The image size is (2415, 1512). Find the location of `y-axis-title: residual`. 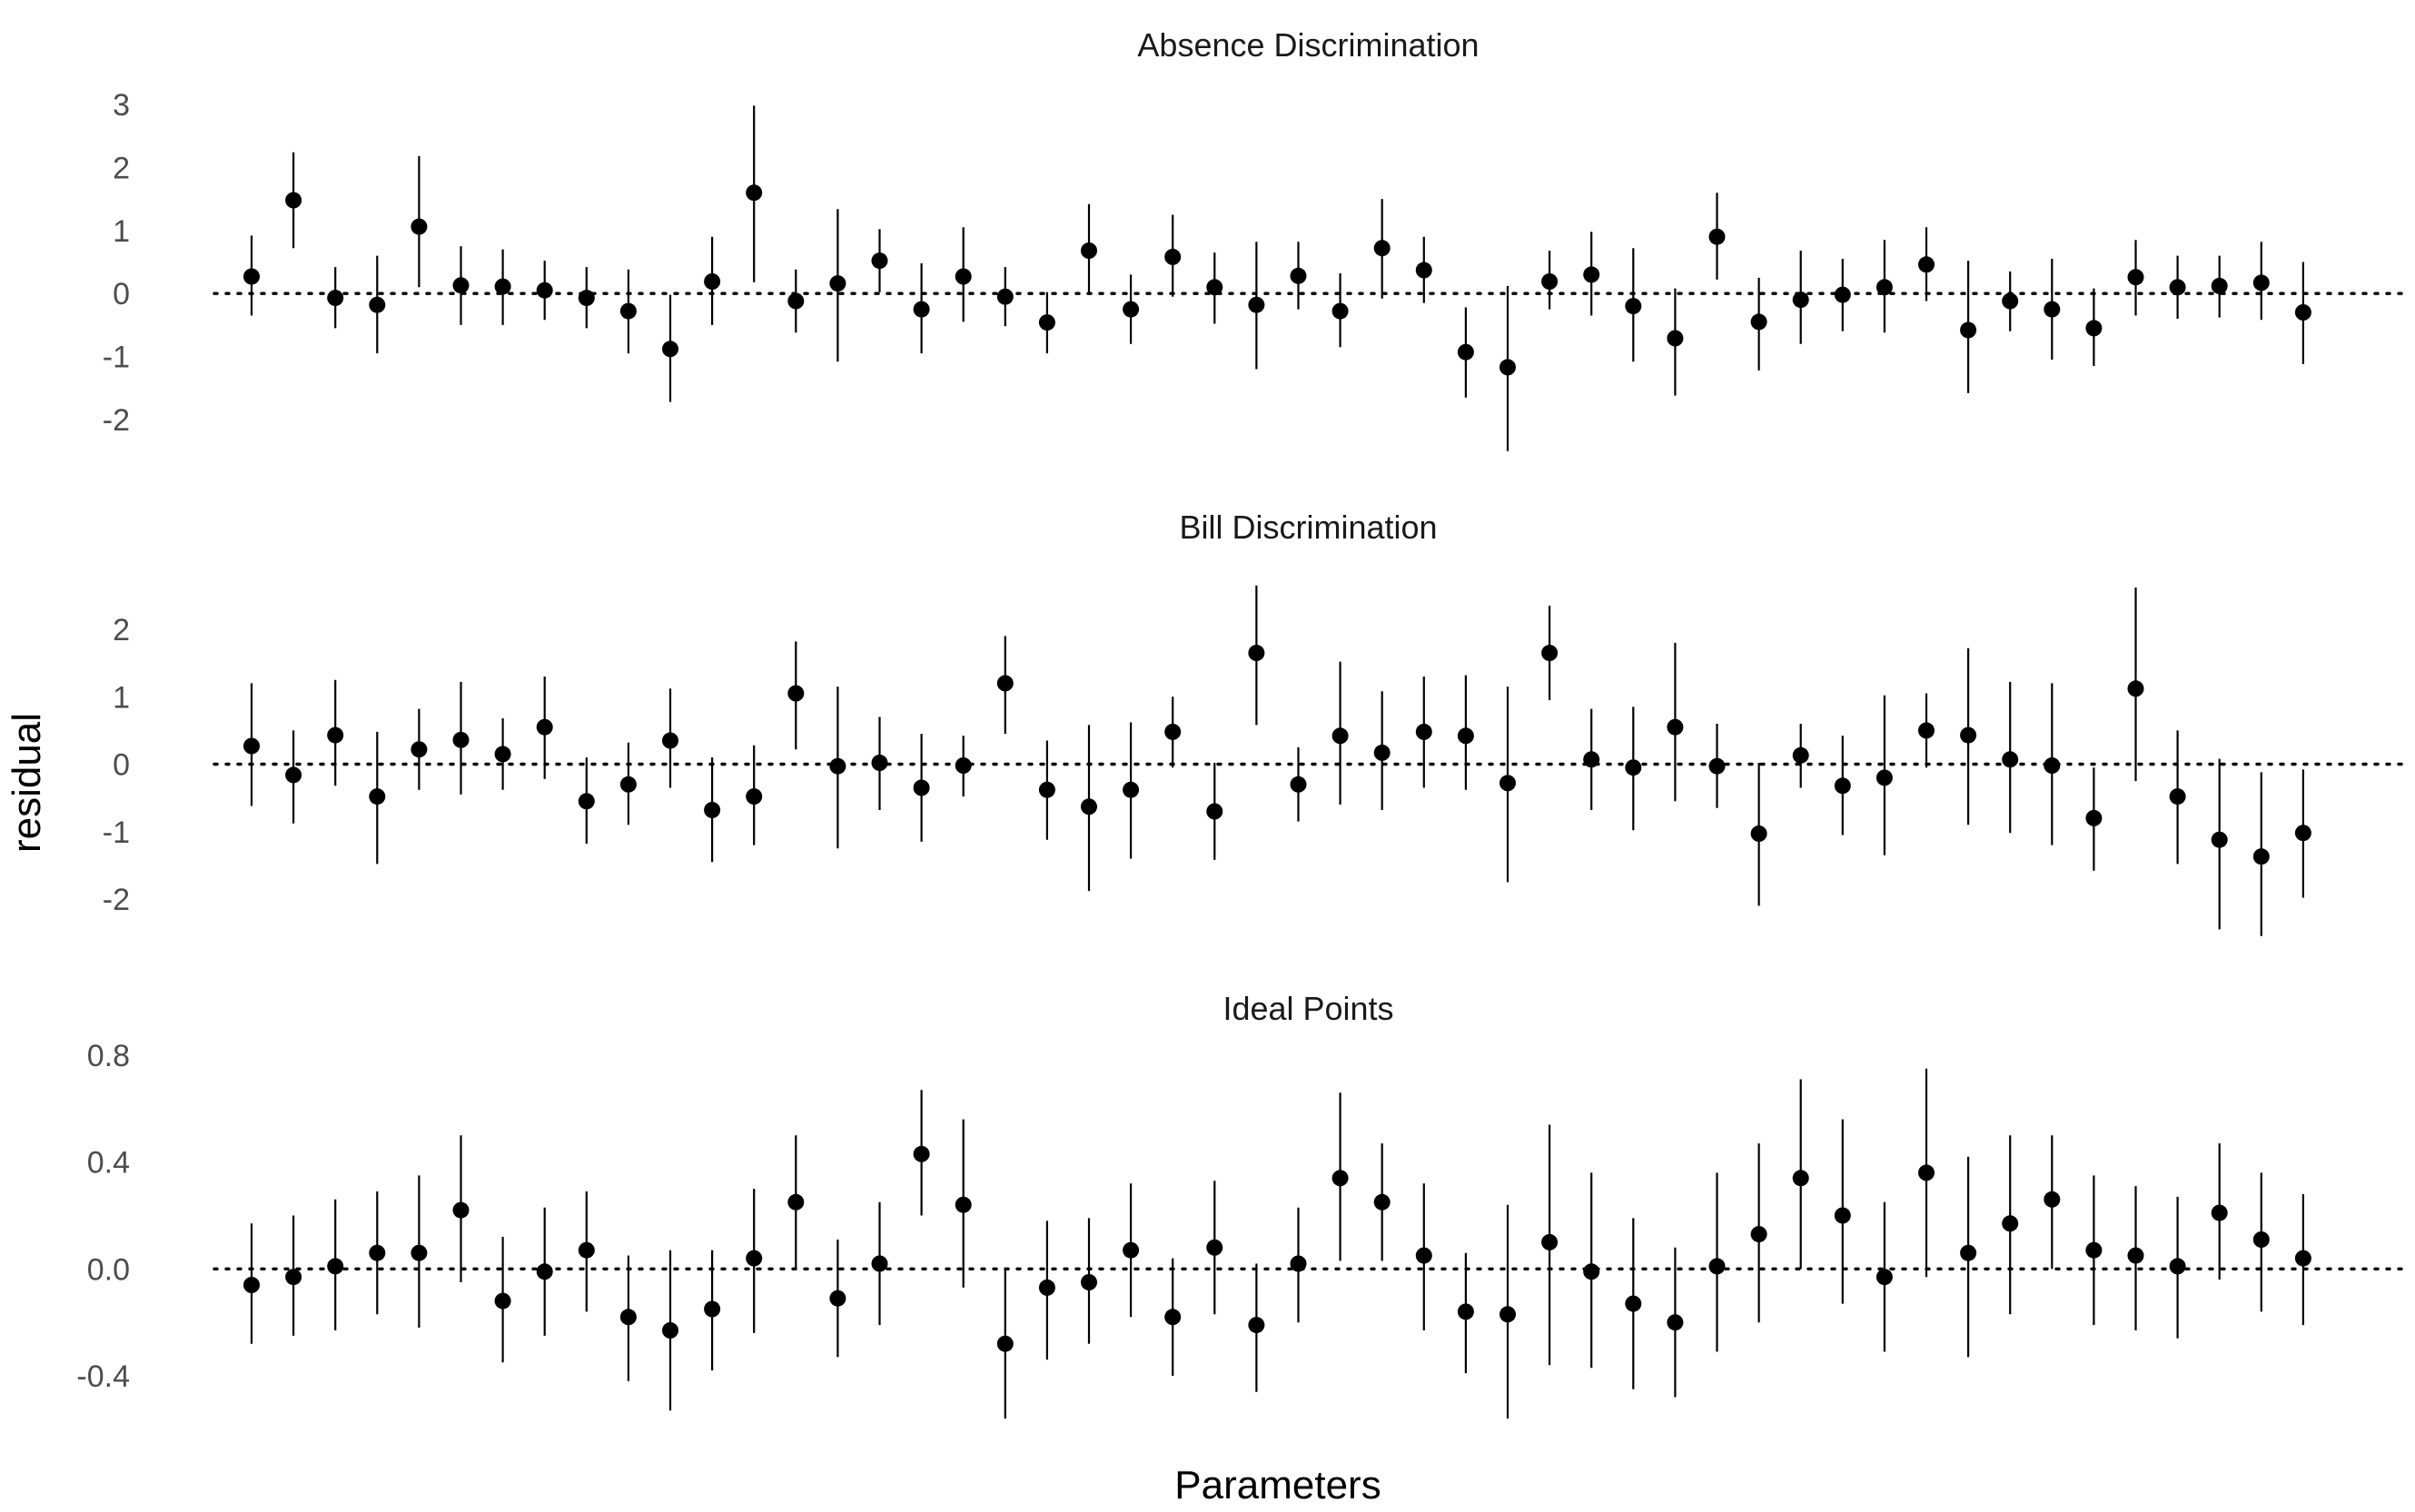

y-axis-title: residual is located at coordinates (27, 783).